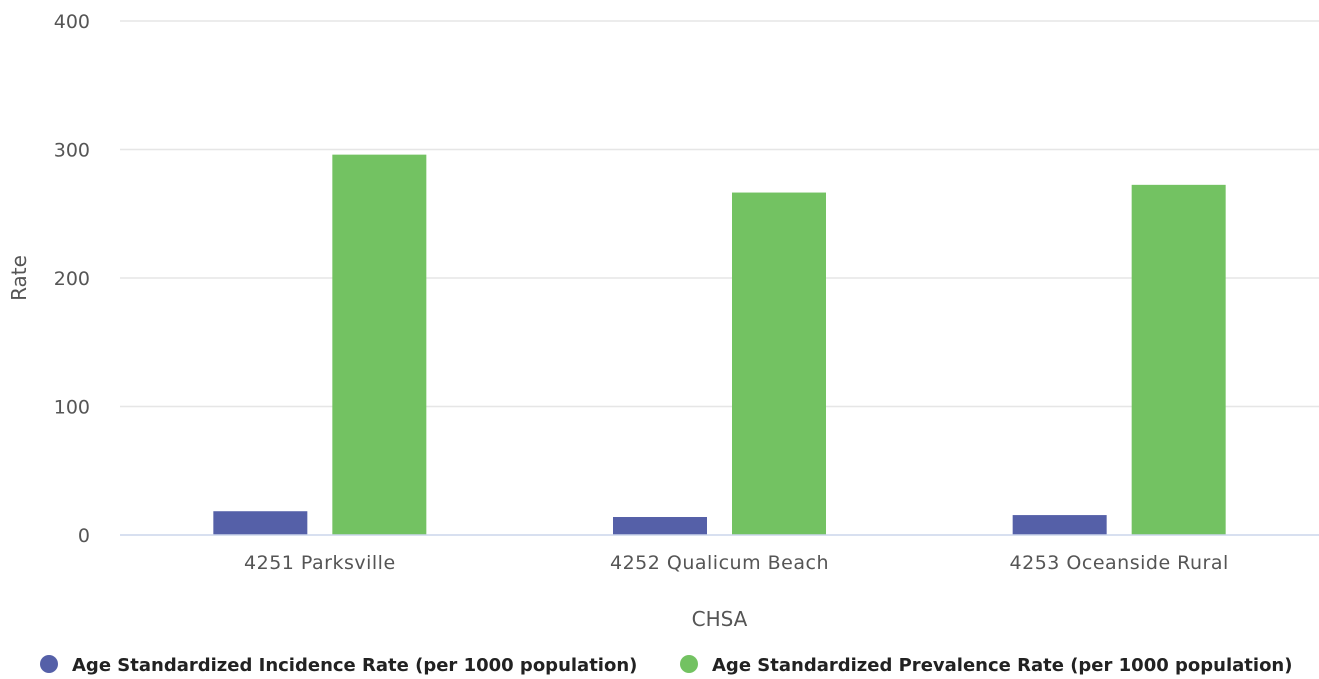 The height and width of the screenshot is (679, 1319). I want to click on y-axis-ticks: 0 100 200 300 400, so click(72, 279).